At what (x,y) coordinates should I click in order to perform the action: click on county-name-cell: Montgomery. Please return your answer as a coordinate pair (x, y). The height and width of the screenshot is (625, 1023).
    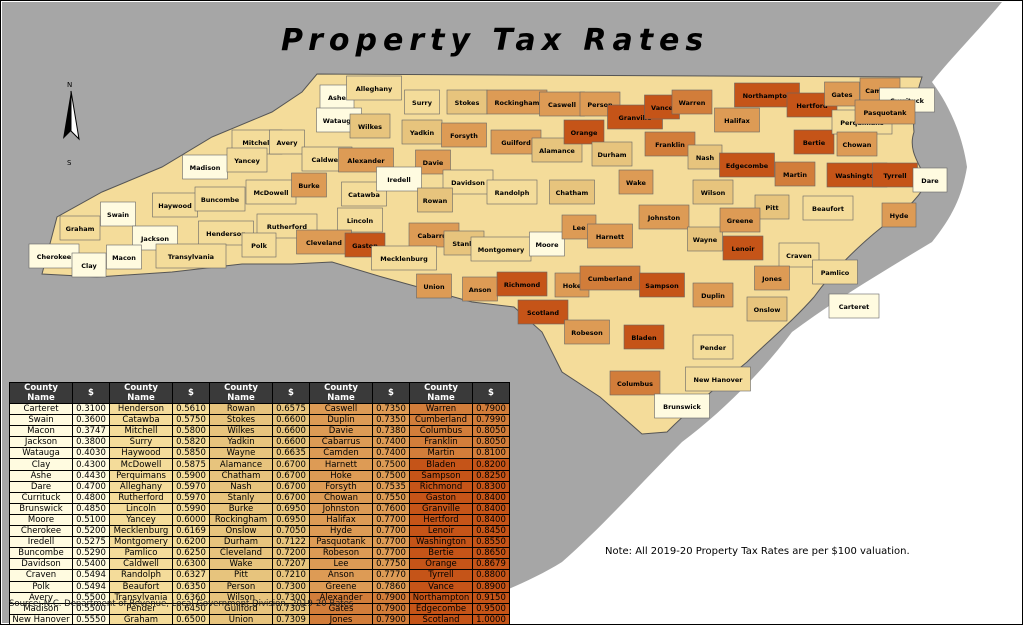
    Looking at the image, I should click on (141, 542).